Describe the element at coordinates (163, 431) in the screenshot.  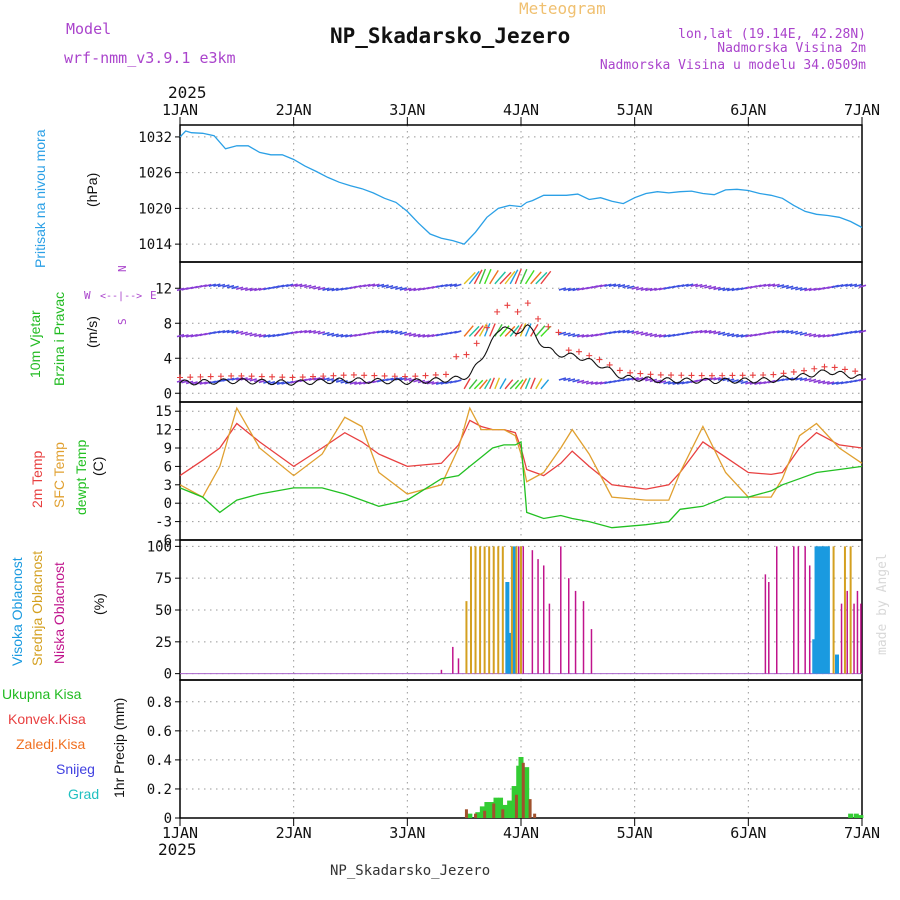
I see `y-tick-label: 12` at that location.